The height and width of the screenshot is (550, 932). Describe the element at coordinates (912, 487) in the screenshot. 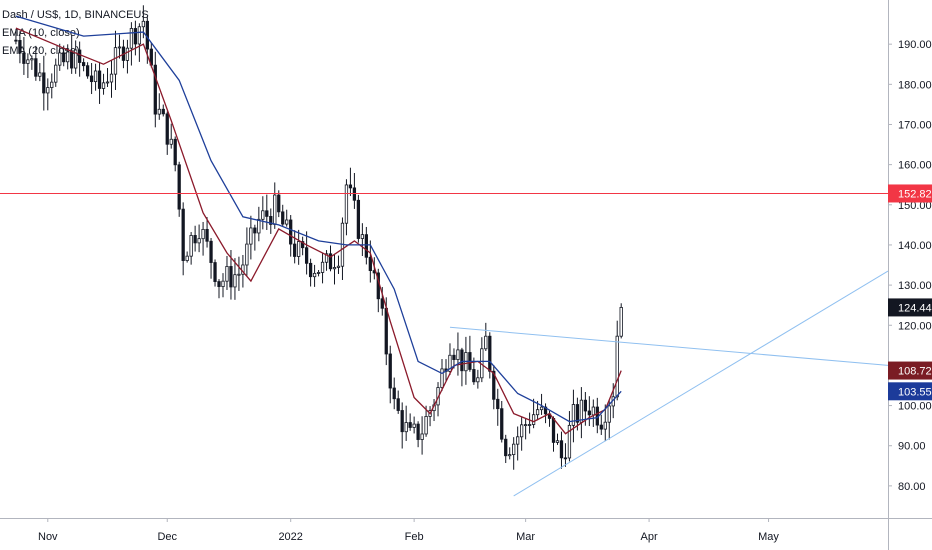

I see `y-tick-label: 80.00` at that location.